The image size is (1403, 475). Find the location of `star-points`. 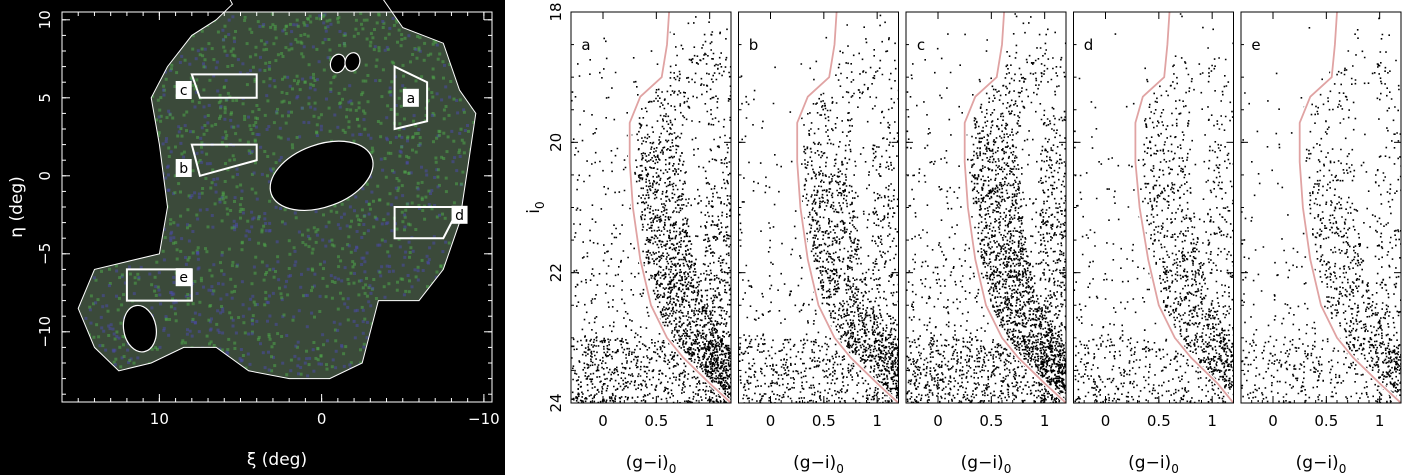

star-points is located at coordinates (1153, 208).